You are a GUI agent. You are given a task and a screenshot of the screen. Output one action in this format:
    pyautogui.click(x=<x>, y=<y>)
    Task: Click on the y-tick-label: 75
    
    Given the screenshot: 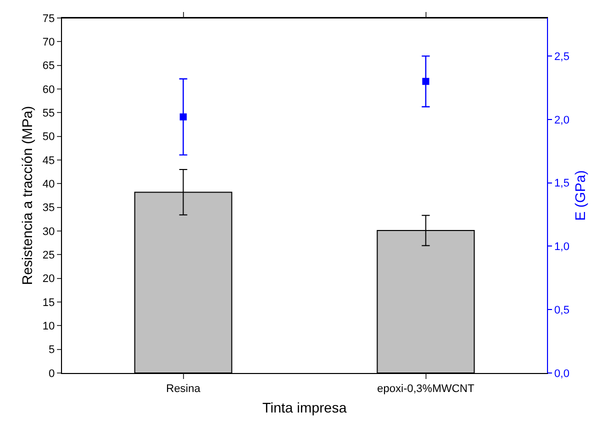 What is the action you would take?
    pyautogui.click(x=48, y=18)
    